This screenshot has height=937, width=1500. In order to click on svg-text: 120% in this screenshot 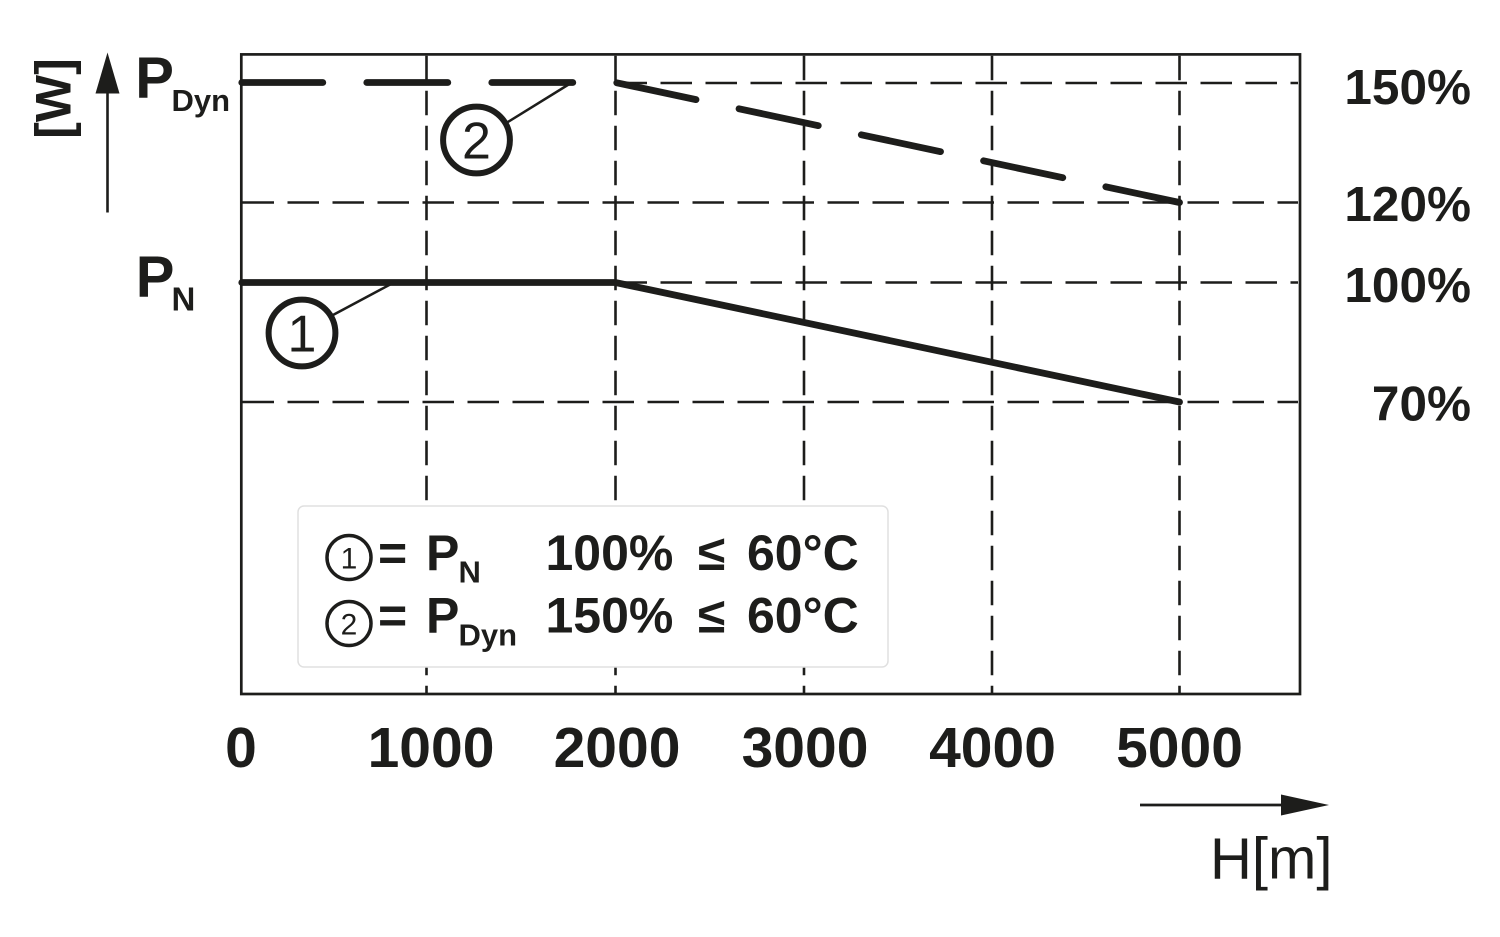, I will do `click(1407, 204)`.